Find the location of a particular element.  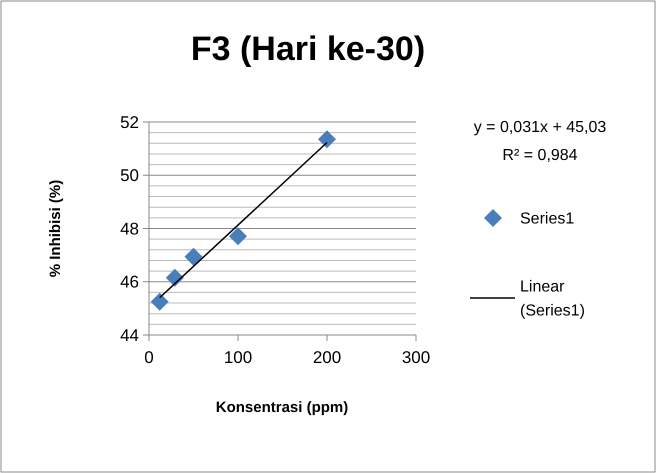

y-axis-title: % Inhibisi (%) is located at coordinates (55, 229).